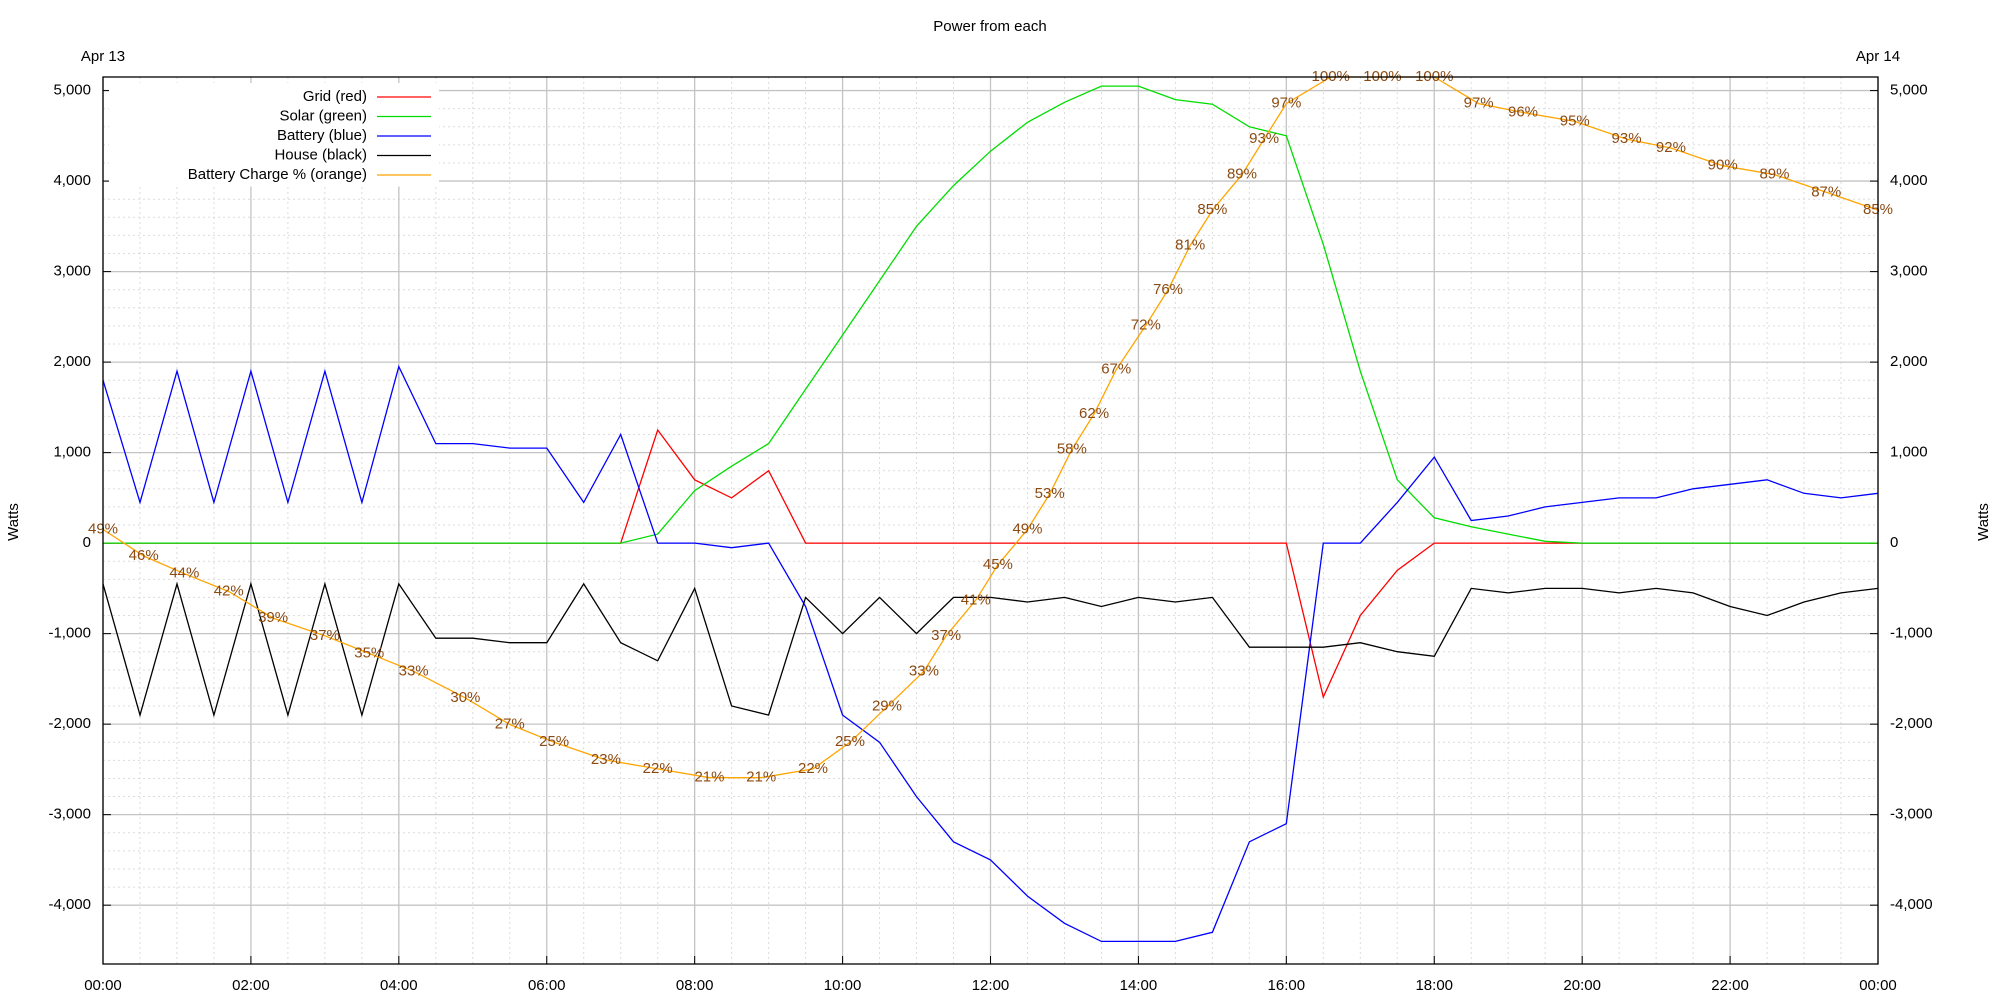  What do you see at coordinates (1287, 985) in the screenshot?
I see `x-tick-label: 16:00` at bounding box center [1287, 985].